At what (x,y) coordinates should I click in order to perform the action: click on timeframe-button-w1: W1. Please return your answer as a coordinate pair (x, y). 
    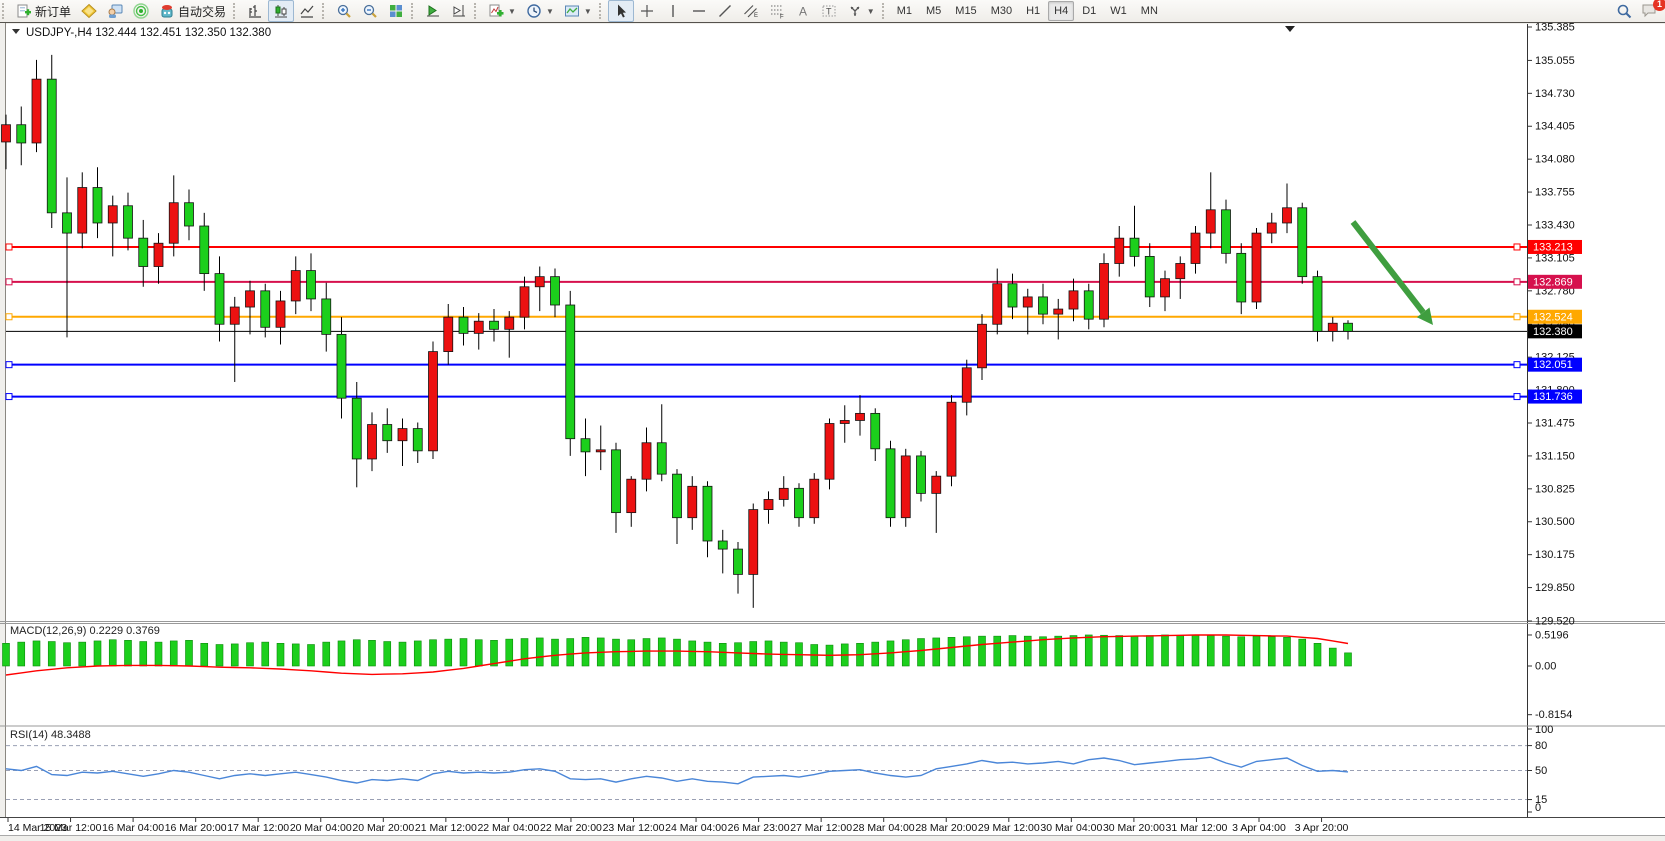
    Looking at the image, I should click on (1118, 11).